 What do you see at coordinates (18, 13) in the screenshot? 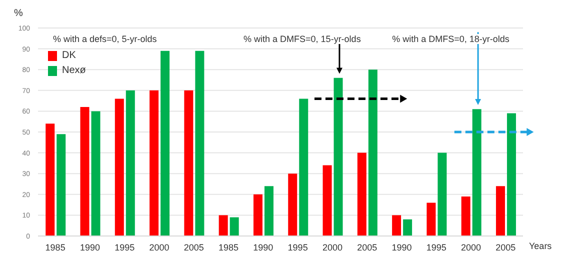
I see `y-axis-title: %` at bounding box center [18, 13].